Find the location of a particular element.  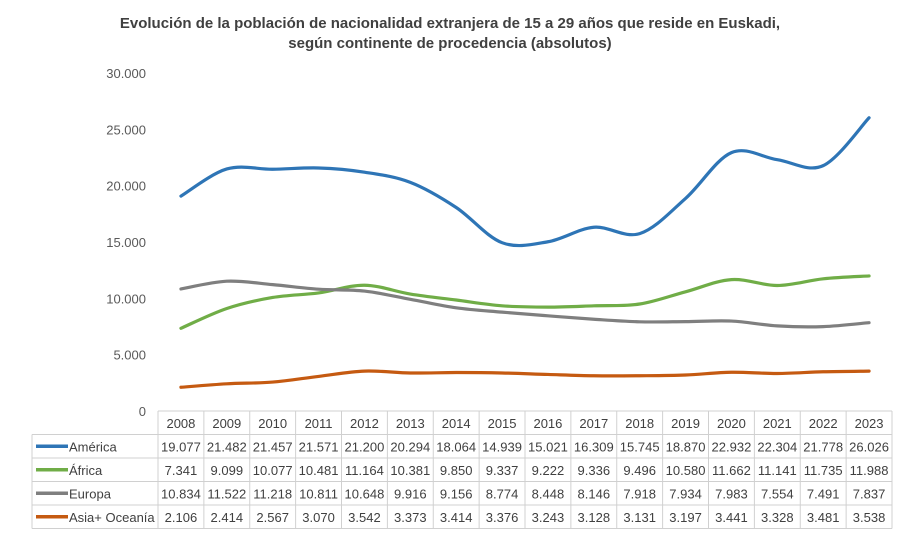

data-label: 3.243 is located at coordinates (548, 517).